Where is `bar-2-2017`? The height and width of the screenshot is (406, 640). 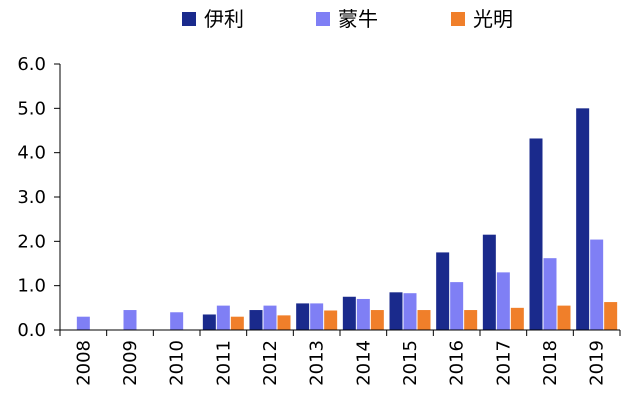
bar-2-2017 is located at coordinates (517, 318).